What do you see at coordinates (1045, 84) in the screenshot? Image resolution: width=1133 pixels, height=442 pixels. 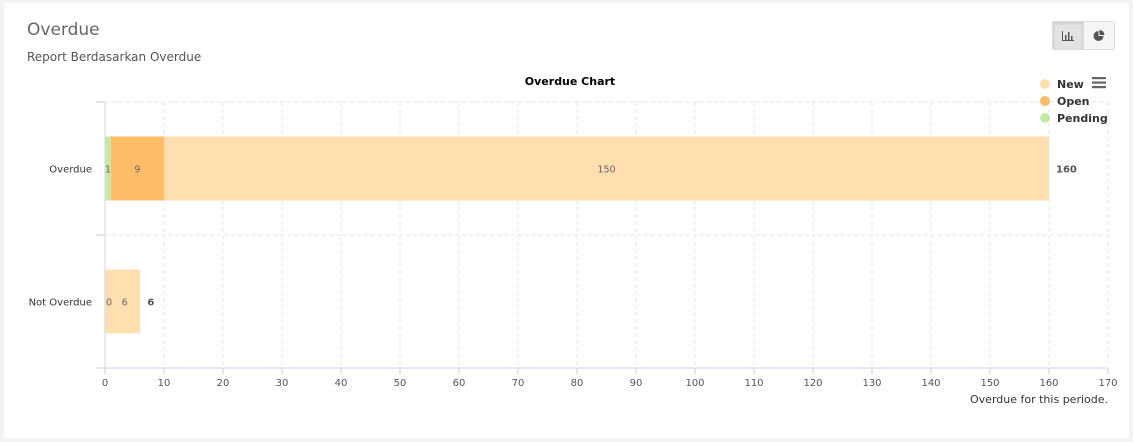 I see `legend-marker-new` at bounding box center [1045, 84].